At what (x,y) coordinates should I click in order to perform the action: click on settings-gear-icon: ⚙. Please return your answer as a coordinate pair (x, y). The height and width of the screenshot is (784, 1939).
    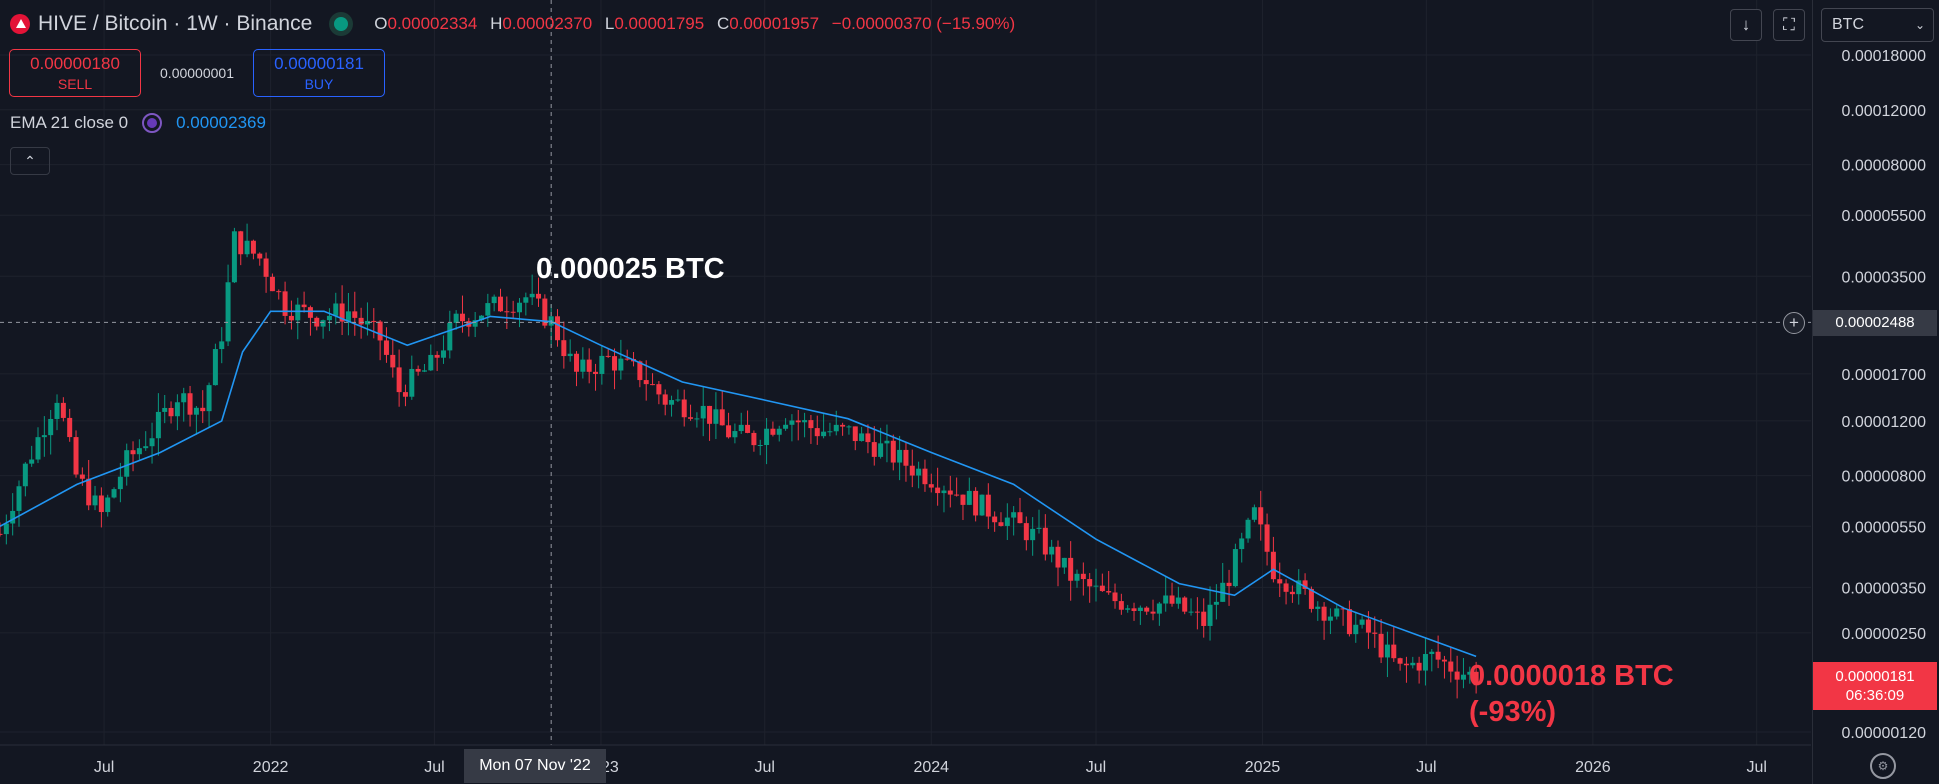
    Looking at the image, I should click on (1883, 766).